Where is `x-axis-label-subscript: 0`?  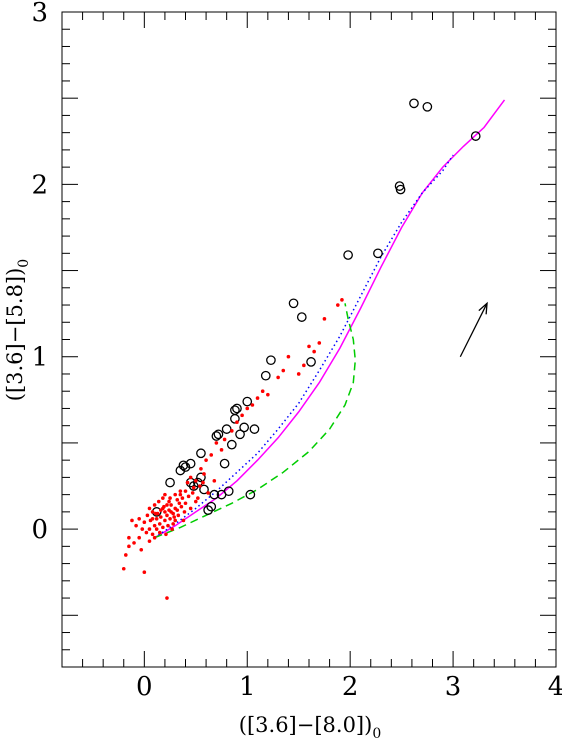 x-axis-label-subscript: 0 is located at coordinates (376, 734).